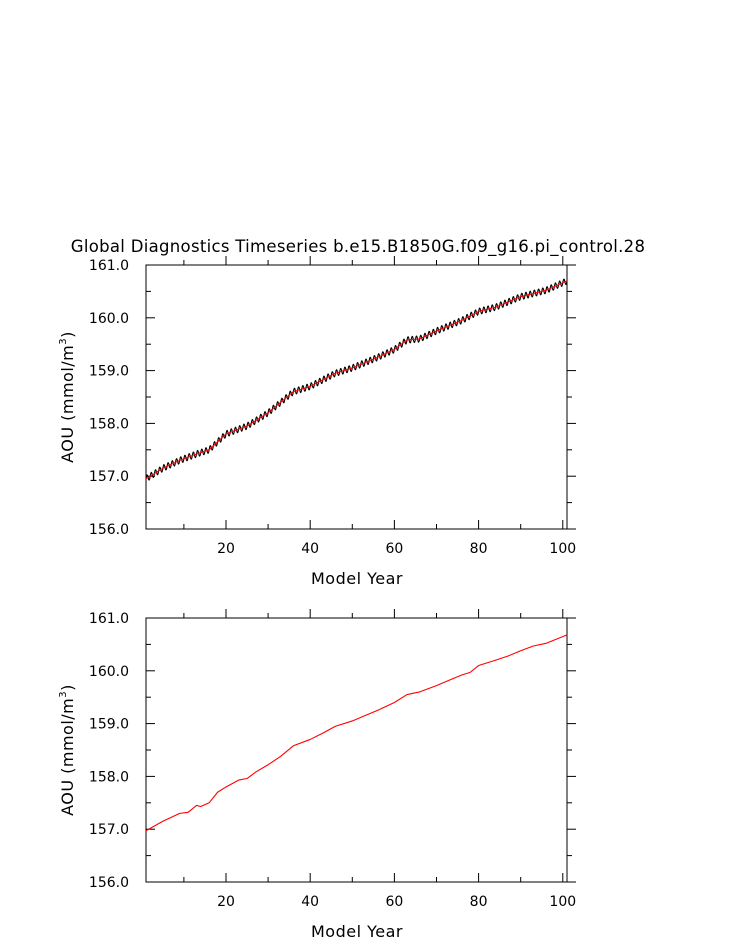 This screenshot has height=945, width=733. What do you see at coordinates (357, 578) in the screenshot?
I see `top-x-axis-label: Model Year` at bounding box center [357, 578].